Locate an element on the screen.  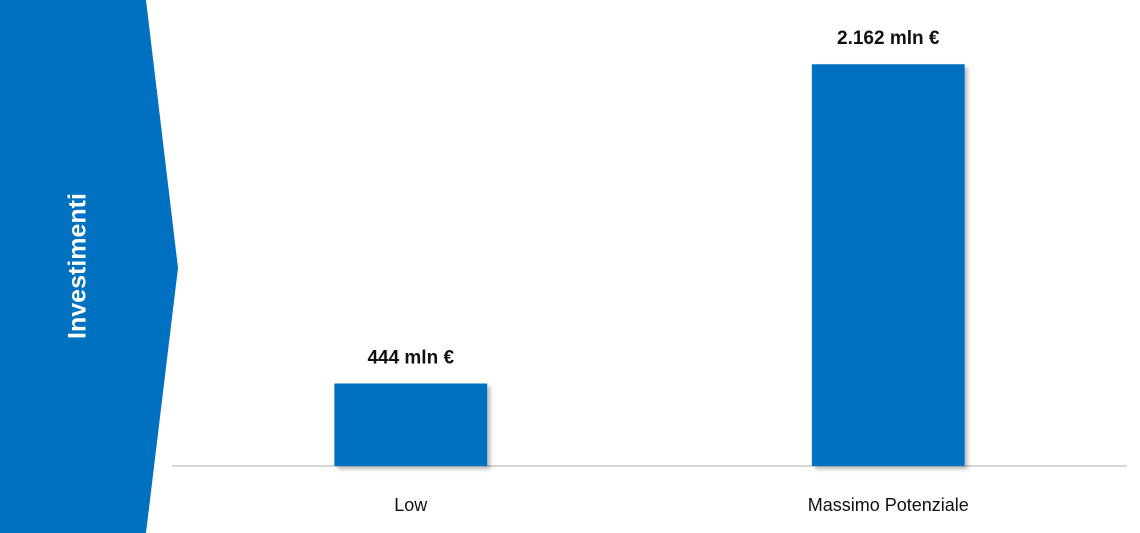
value-label-0: 444 mln € is located at coordinates (410, 357).